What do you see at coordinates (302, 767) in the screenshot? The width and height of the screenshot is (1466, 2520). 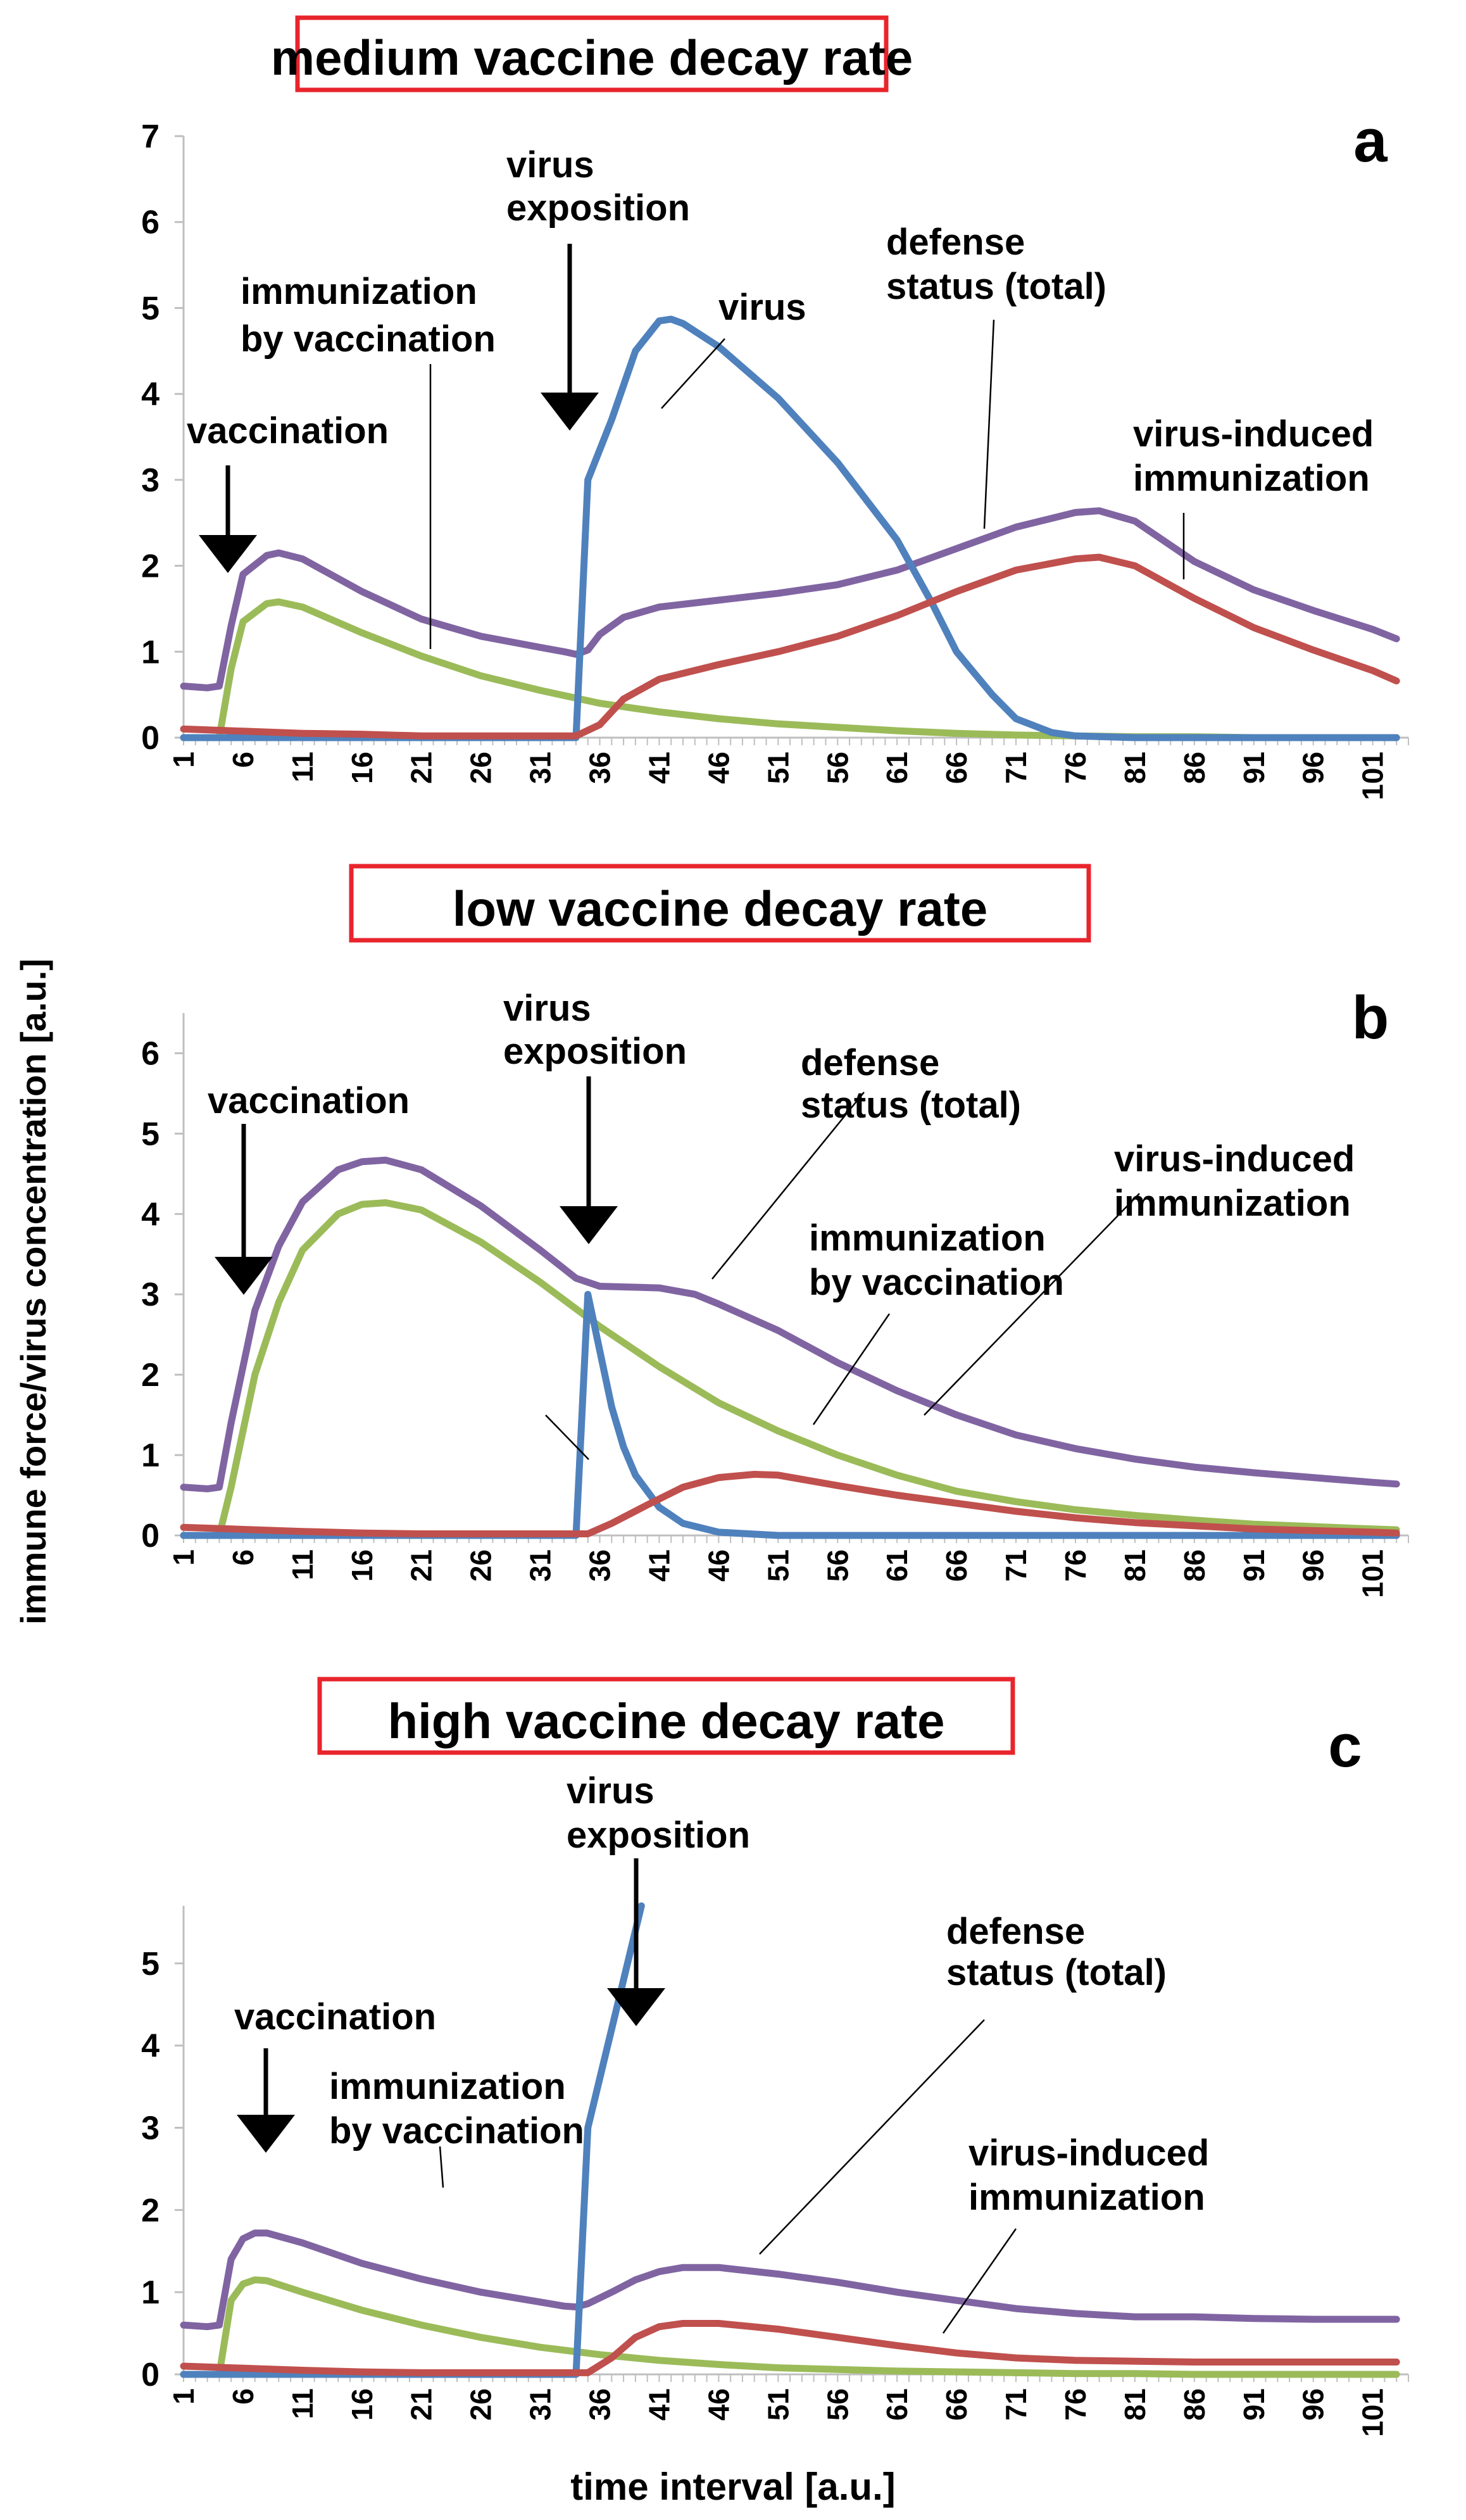 I see `x-tick-label: 11` at bounding box center [302, 767].